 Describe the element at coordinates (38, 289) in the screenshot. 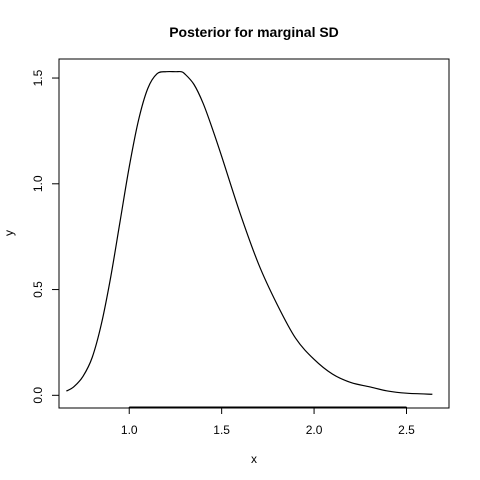

I see `y-tick-label: 0.5` at that location.